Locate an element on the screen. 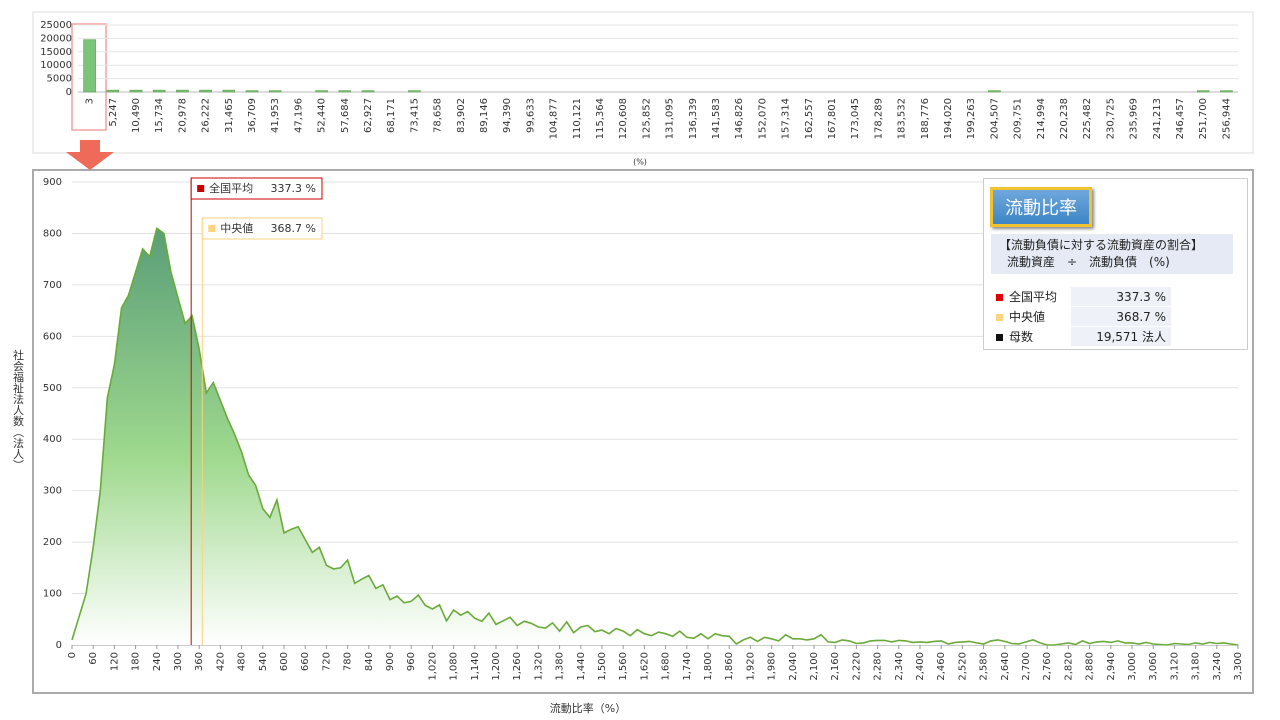 This screenshot has height=720, width=1280. x-tick-label: 41,953 is located at coordinates (275, 115).